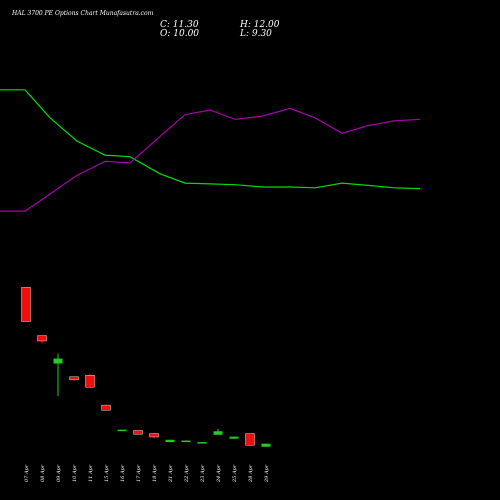 This screenshot has height=500, width=500. Describe the element at coordinates (43, 473) in the screenshot. I see `x-tick-label: 08 Apr` at that location.